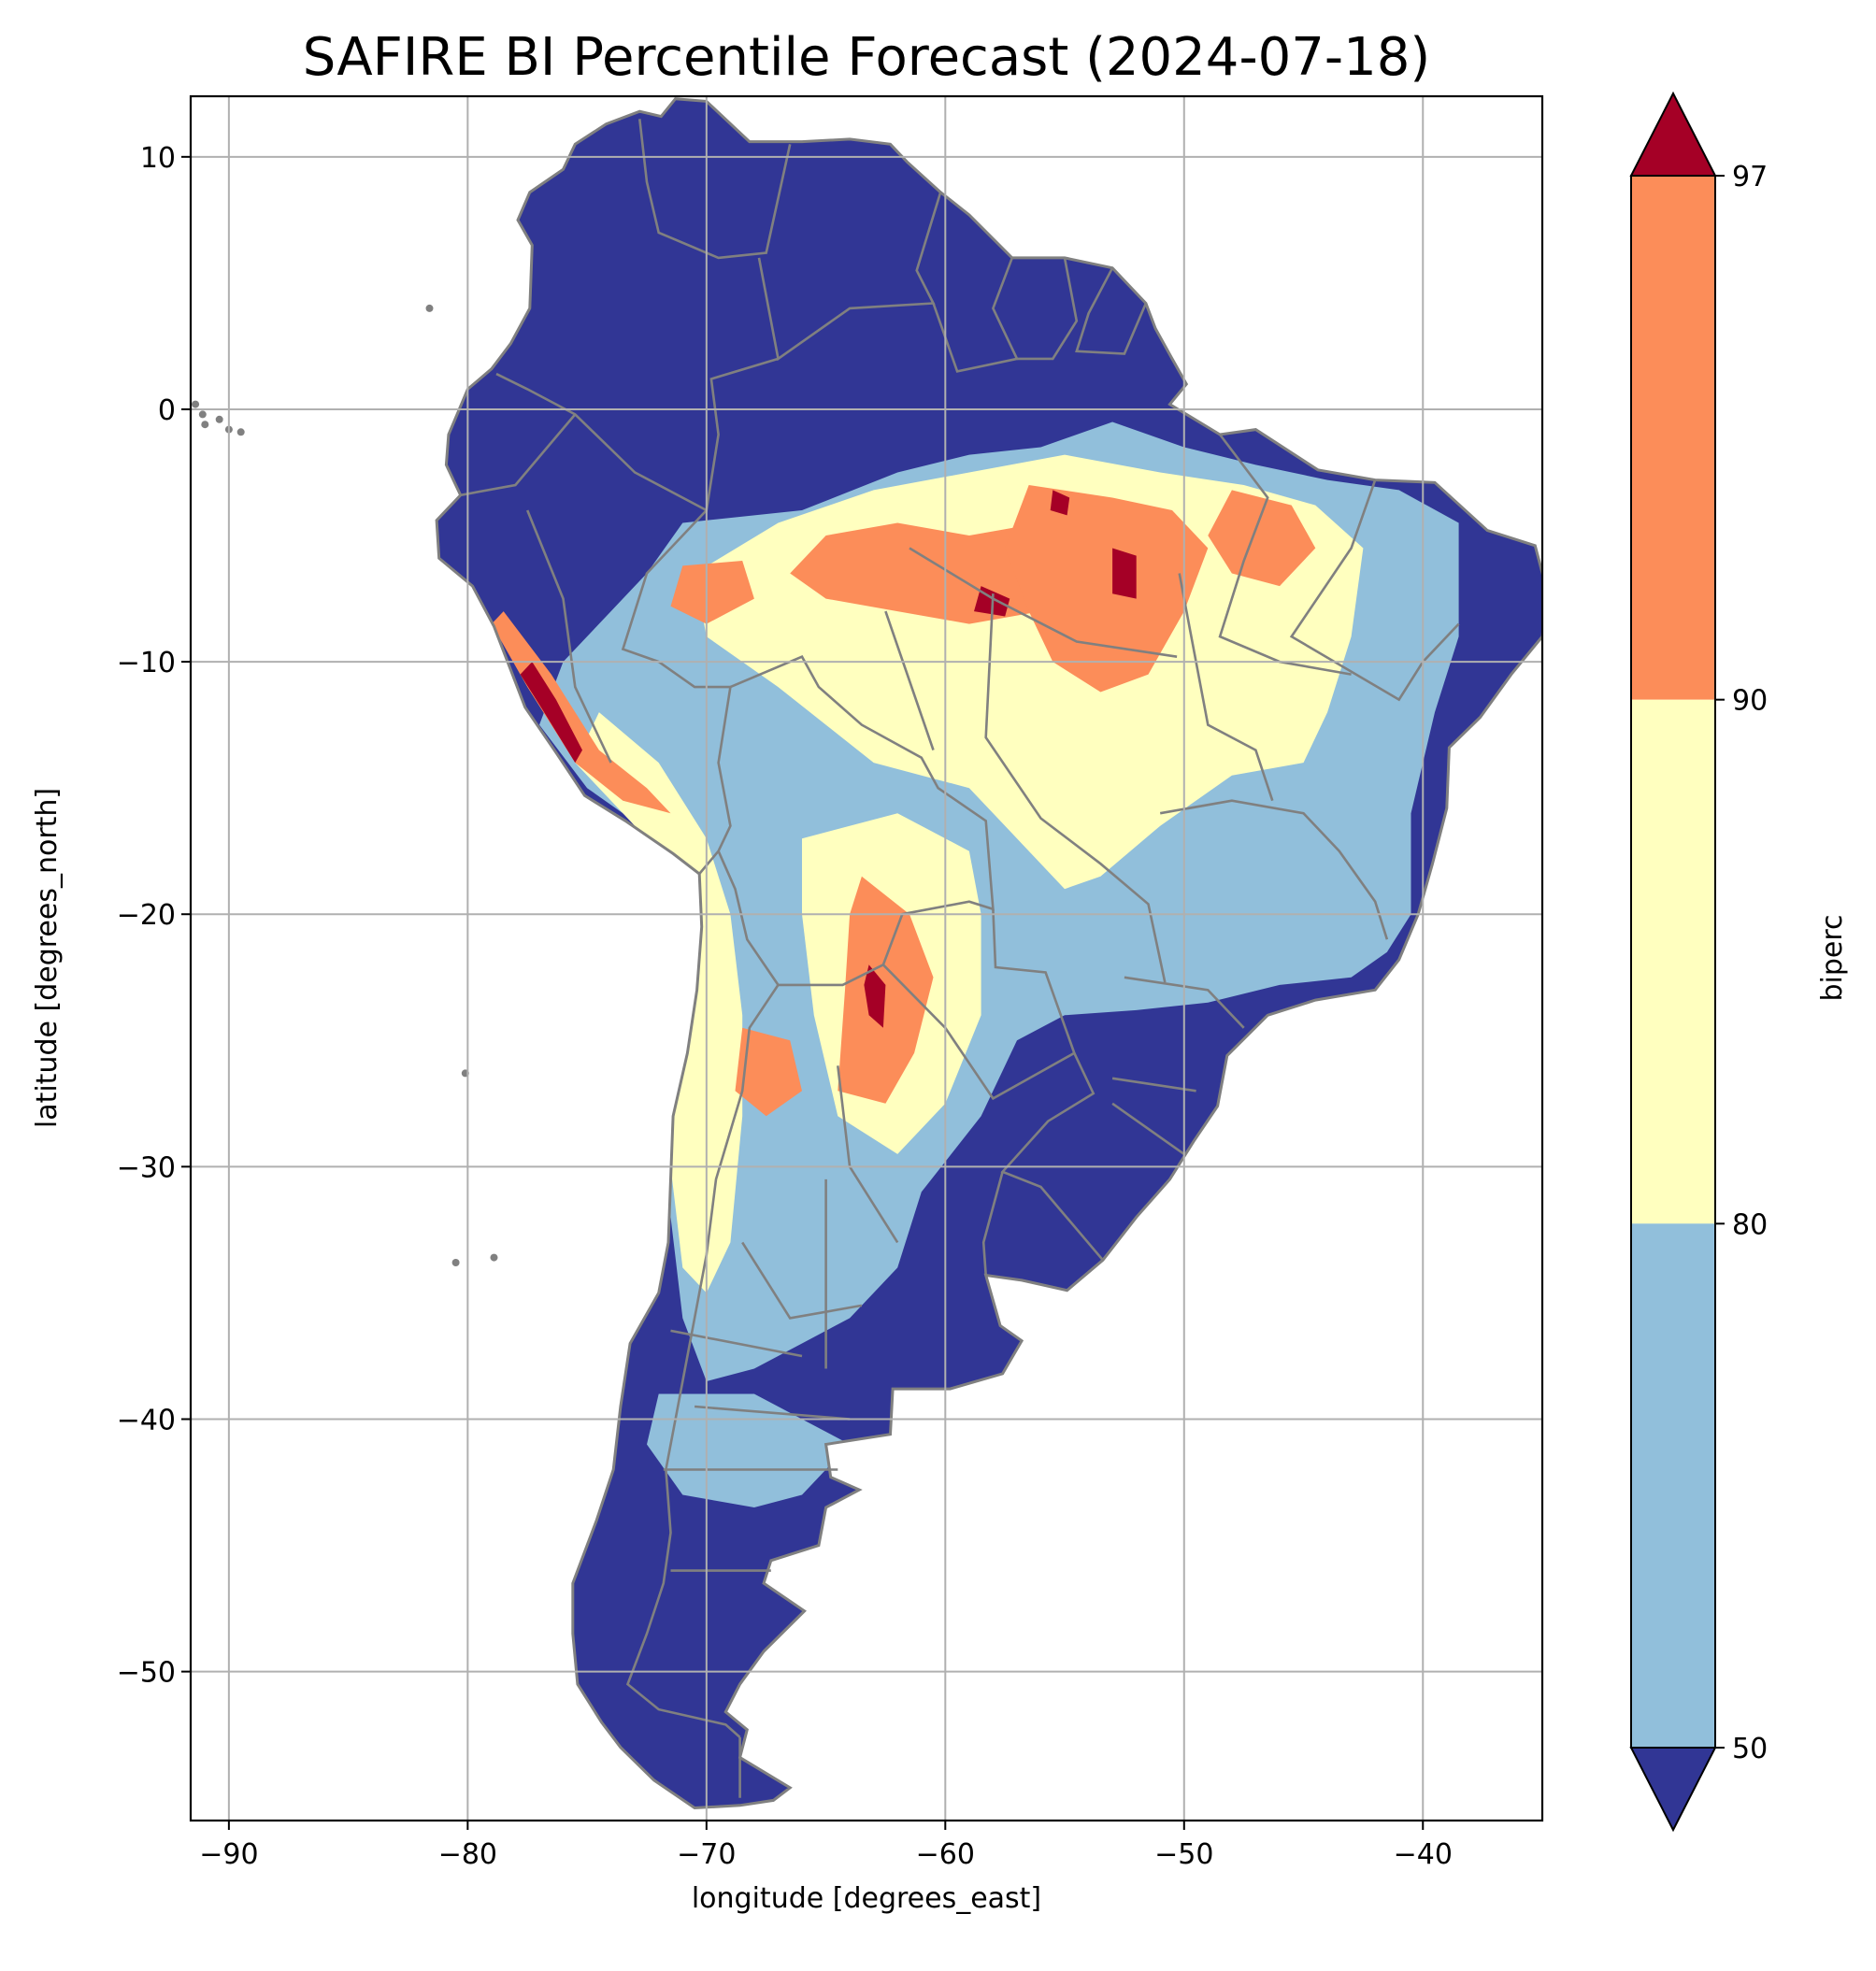 This screenshot has height=1971, width=1876. Describe the element at coordinates (826, 1846) in the screenshot. I see `x-axis-ticks: −90 −80 −70 −60 −50 −40` at that location.